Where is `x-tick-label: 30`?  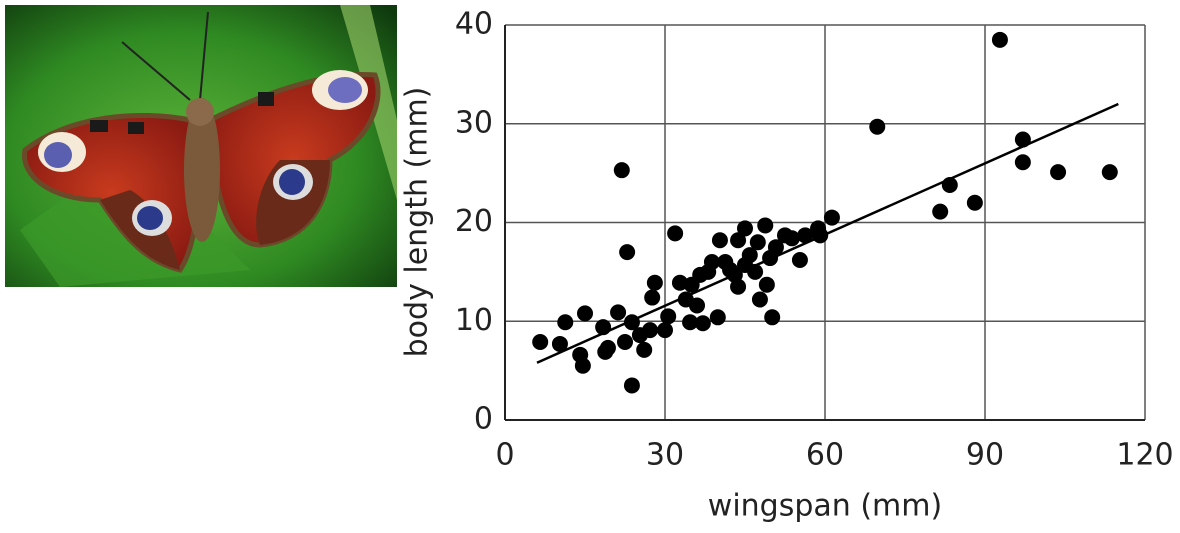
x-tick-label: 30 is located at coordinates (665, 455).